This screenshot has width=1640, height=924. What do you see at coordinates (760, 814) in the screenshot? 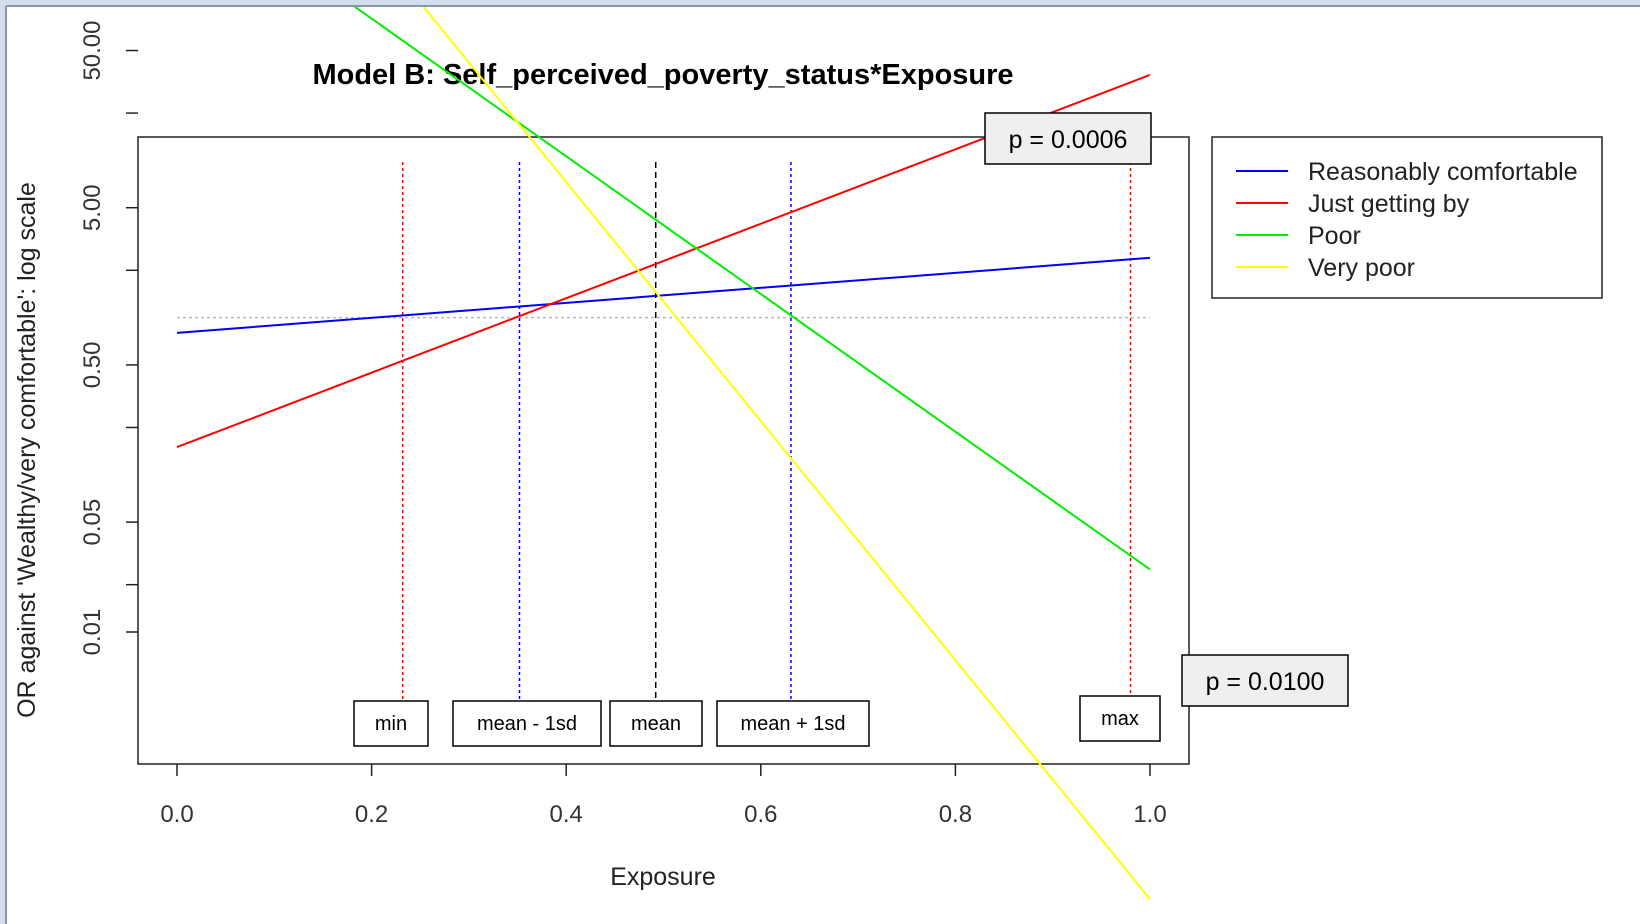
I see `x-tick-label: 0.6` at bounding box center [760, 814].